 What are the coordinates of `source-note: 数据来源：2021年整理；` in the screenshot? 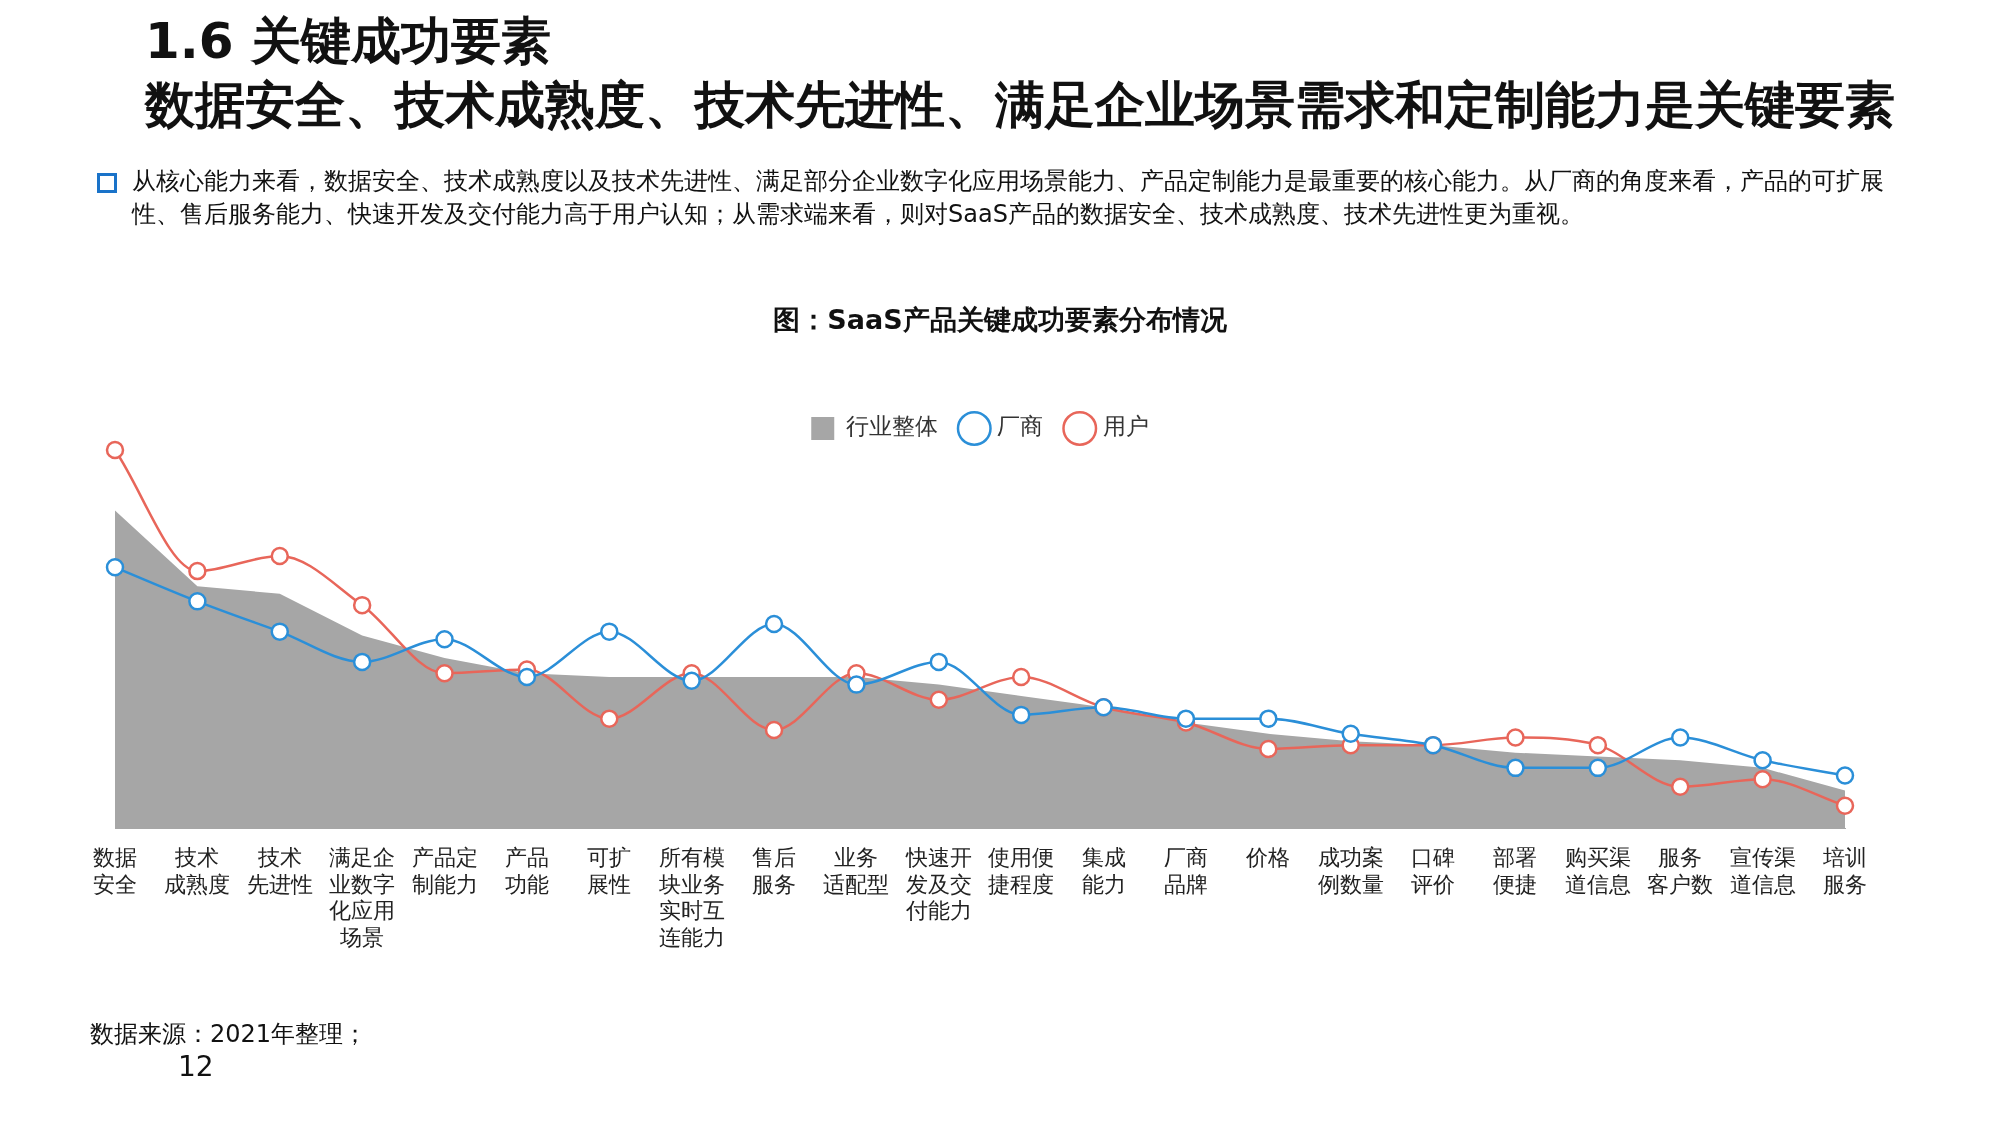 It's located at (229, 1034).